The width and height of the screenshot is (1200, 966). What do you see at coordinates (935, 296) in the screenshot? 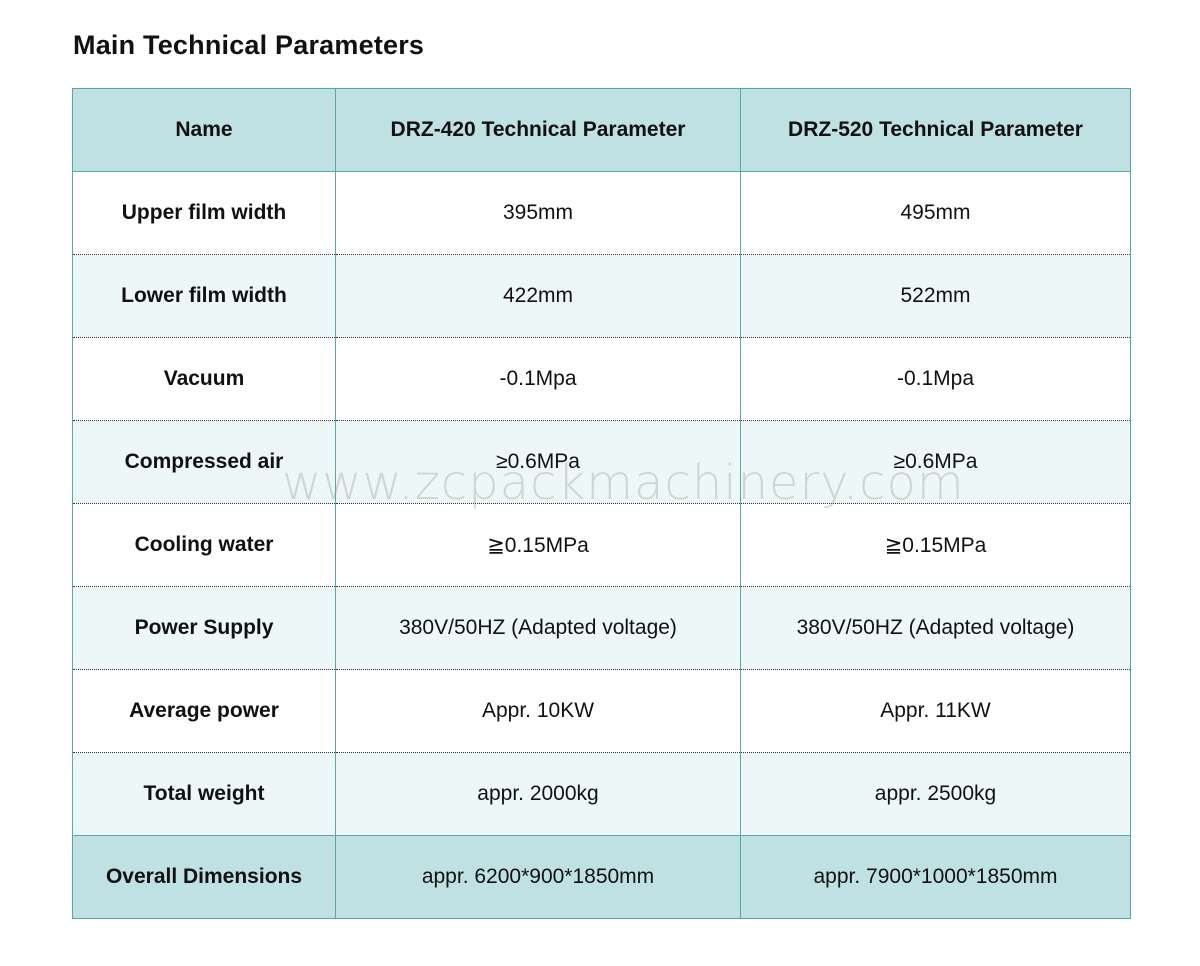
I see `drz-520-value: 522mm` at bounding box center [935, 296].